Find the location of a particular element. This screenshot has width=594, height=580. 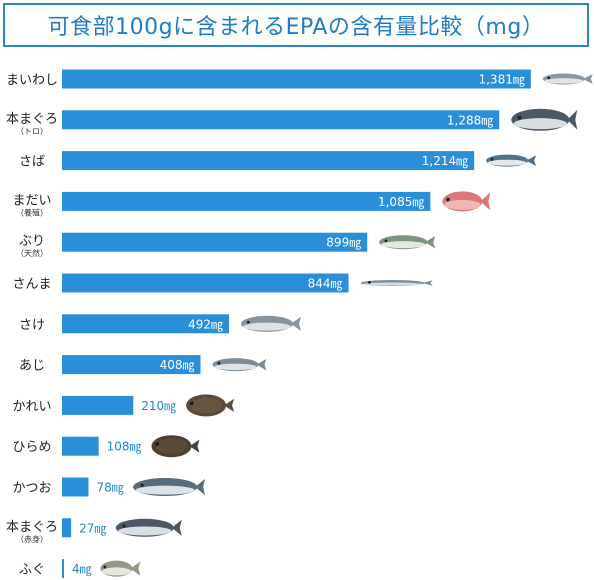

category-sublabel: （養殖） is located at coordinates (32, 212).